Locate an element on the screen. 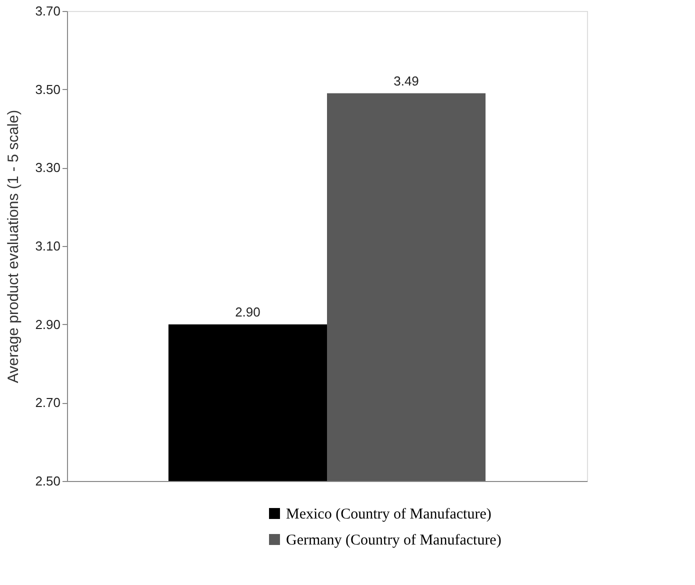 The height and width of the screenshot is (585, 695). data-label: 2.90 is located at coordinates (247, 312).